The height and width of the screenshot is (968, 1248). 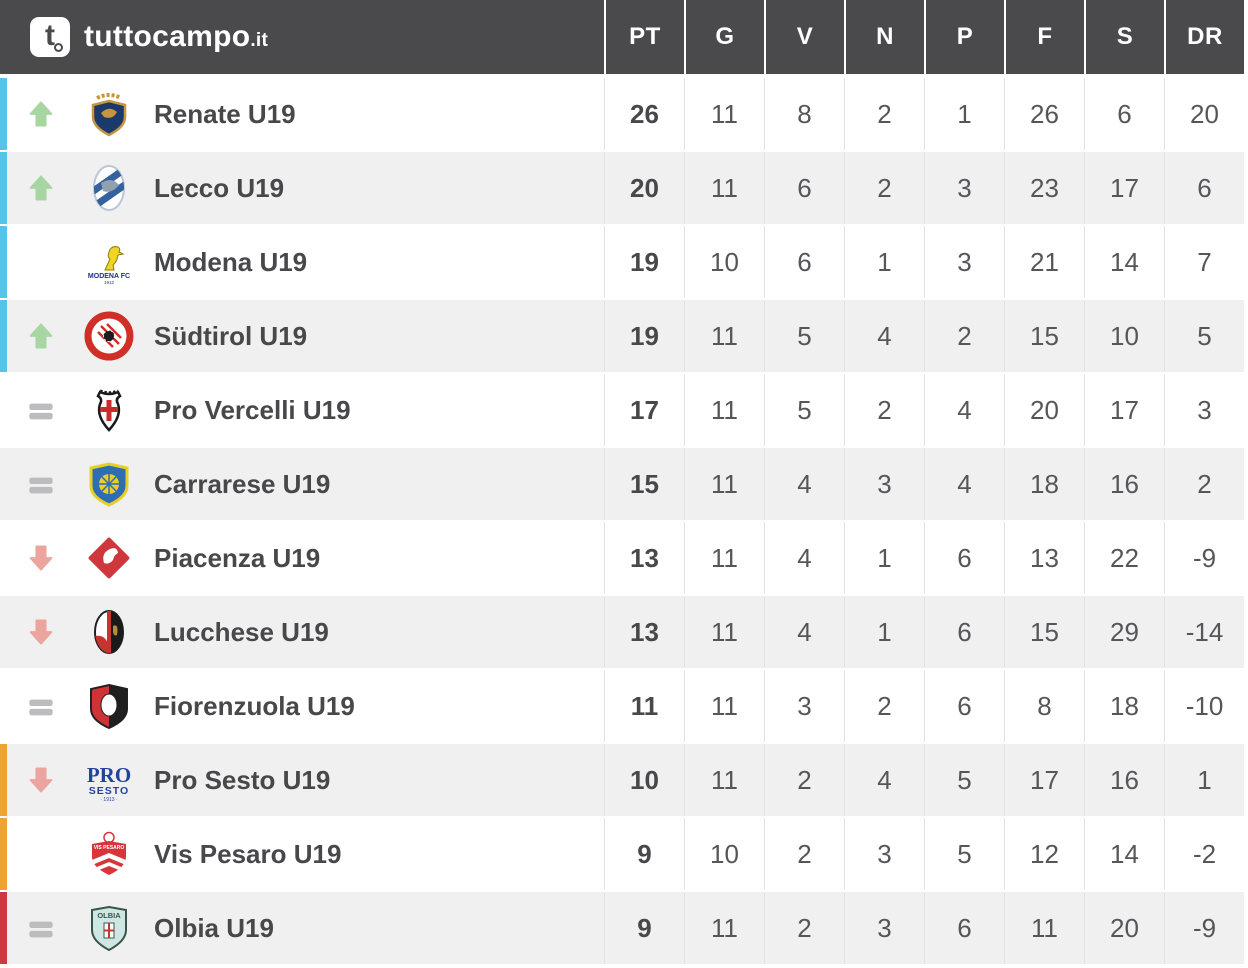 What do you see at coordinates (1204, 484) in the screenshot?
I see `stat-dr: 2` at bounding box center [1204, 484].